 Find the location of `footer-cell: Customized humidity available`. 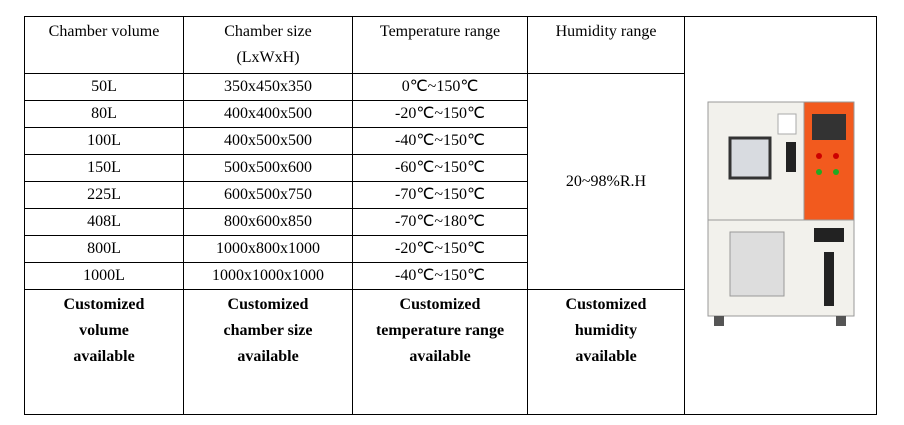

footer-cell: Customized humidity available is located at coordinates (606, 352).